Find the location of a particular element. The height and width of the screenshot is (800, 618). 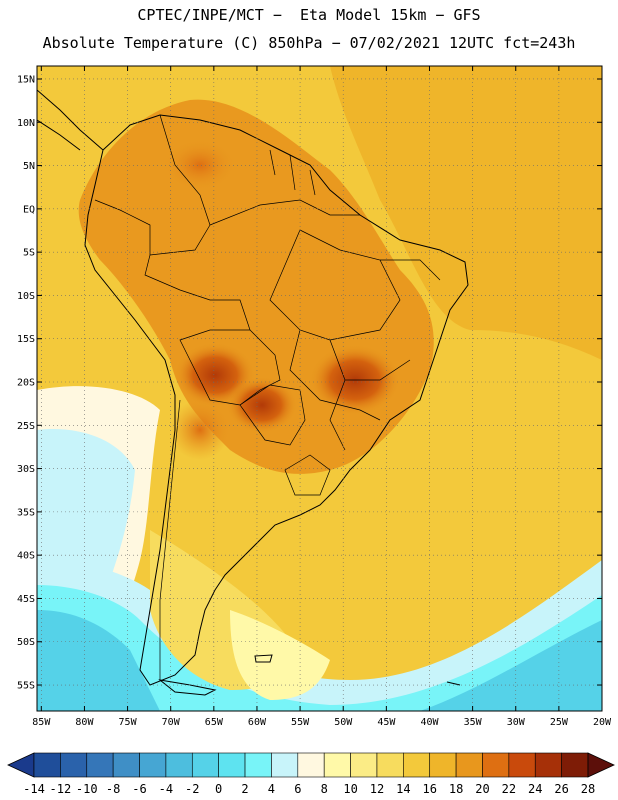

chart-title-line1: CPTEC/INPE/MCT − Eta Model 15km − GFS is located at coordinates (309, 15).